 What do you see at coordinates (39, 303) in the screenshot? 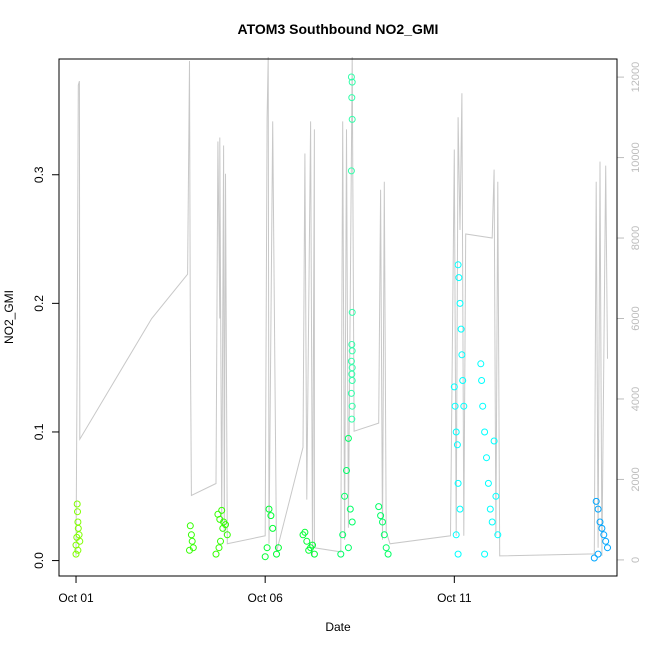
I see `y-tick-label-2: 0.2` at bounding box center [39, 303].